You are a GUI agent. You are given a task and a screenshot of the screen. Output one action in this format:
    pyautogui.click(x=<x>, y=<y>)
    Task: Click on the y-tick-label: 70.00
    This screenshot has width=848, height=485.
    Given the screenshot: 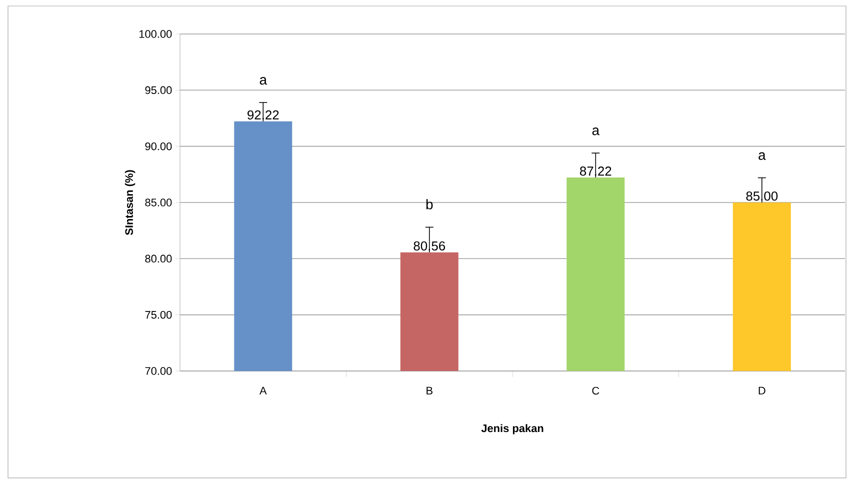 What is the action you would take?
    pyautogui.click(x=158, y=371)
    